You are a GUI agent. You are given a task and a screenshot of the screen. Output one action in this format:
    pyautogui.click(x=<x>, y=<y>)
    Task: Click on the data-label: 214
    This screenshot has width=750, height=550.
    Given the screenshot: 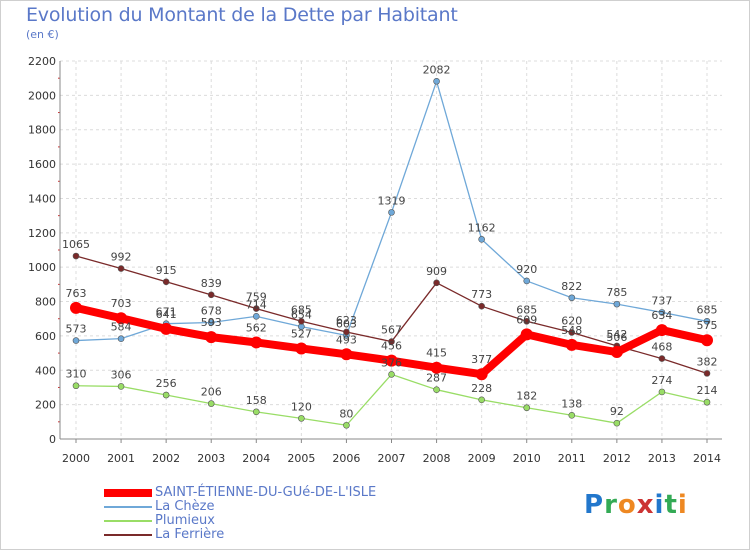 What is the action you would take?
    pyautogui.click(x=707, y=390)
    